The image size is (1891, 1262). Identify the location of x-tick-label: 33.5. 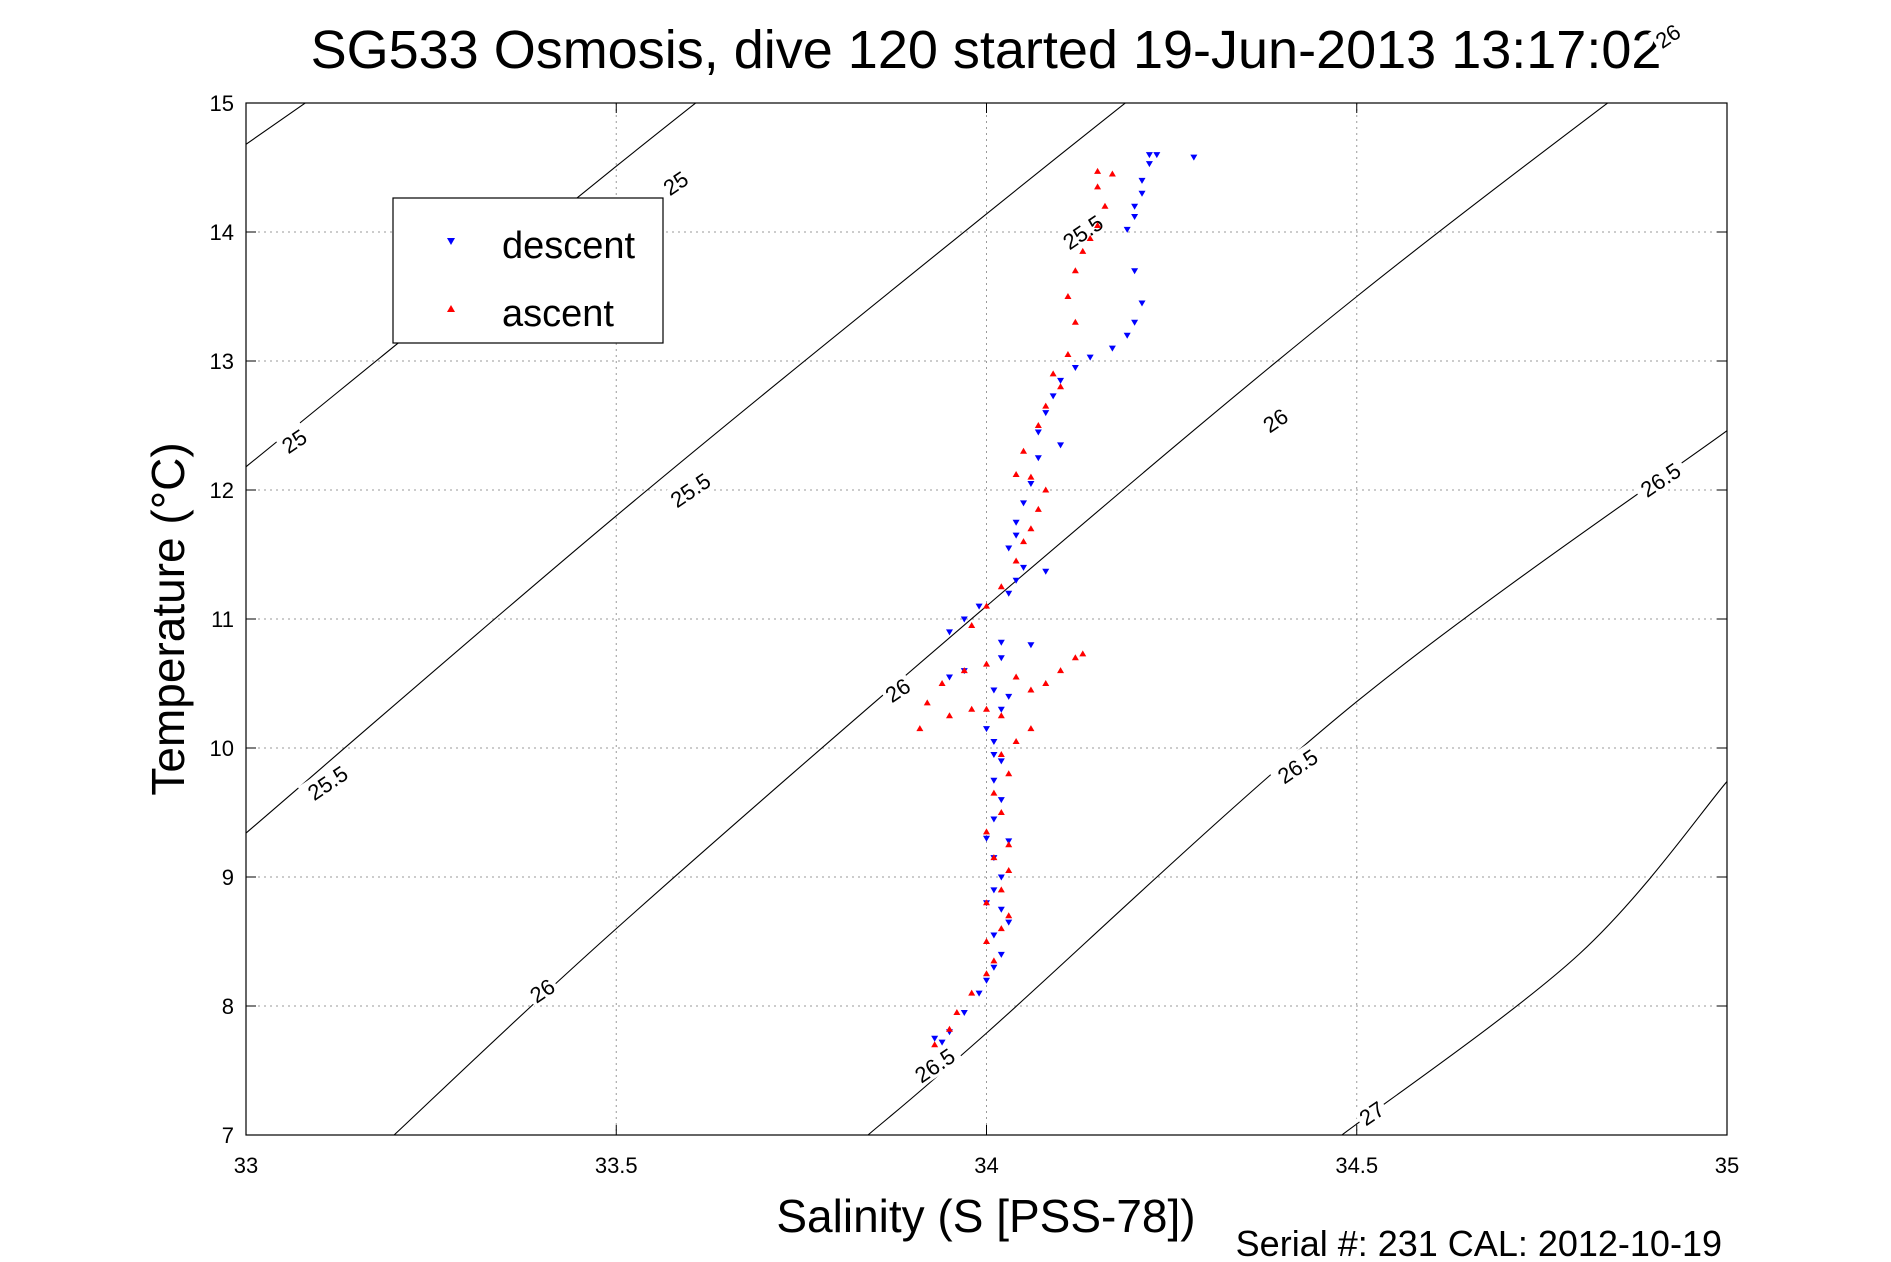
(616, 1165).